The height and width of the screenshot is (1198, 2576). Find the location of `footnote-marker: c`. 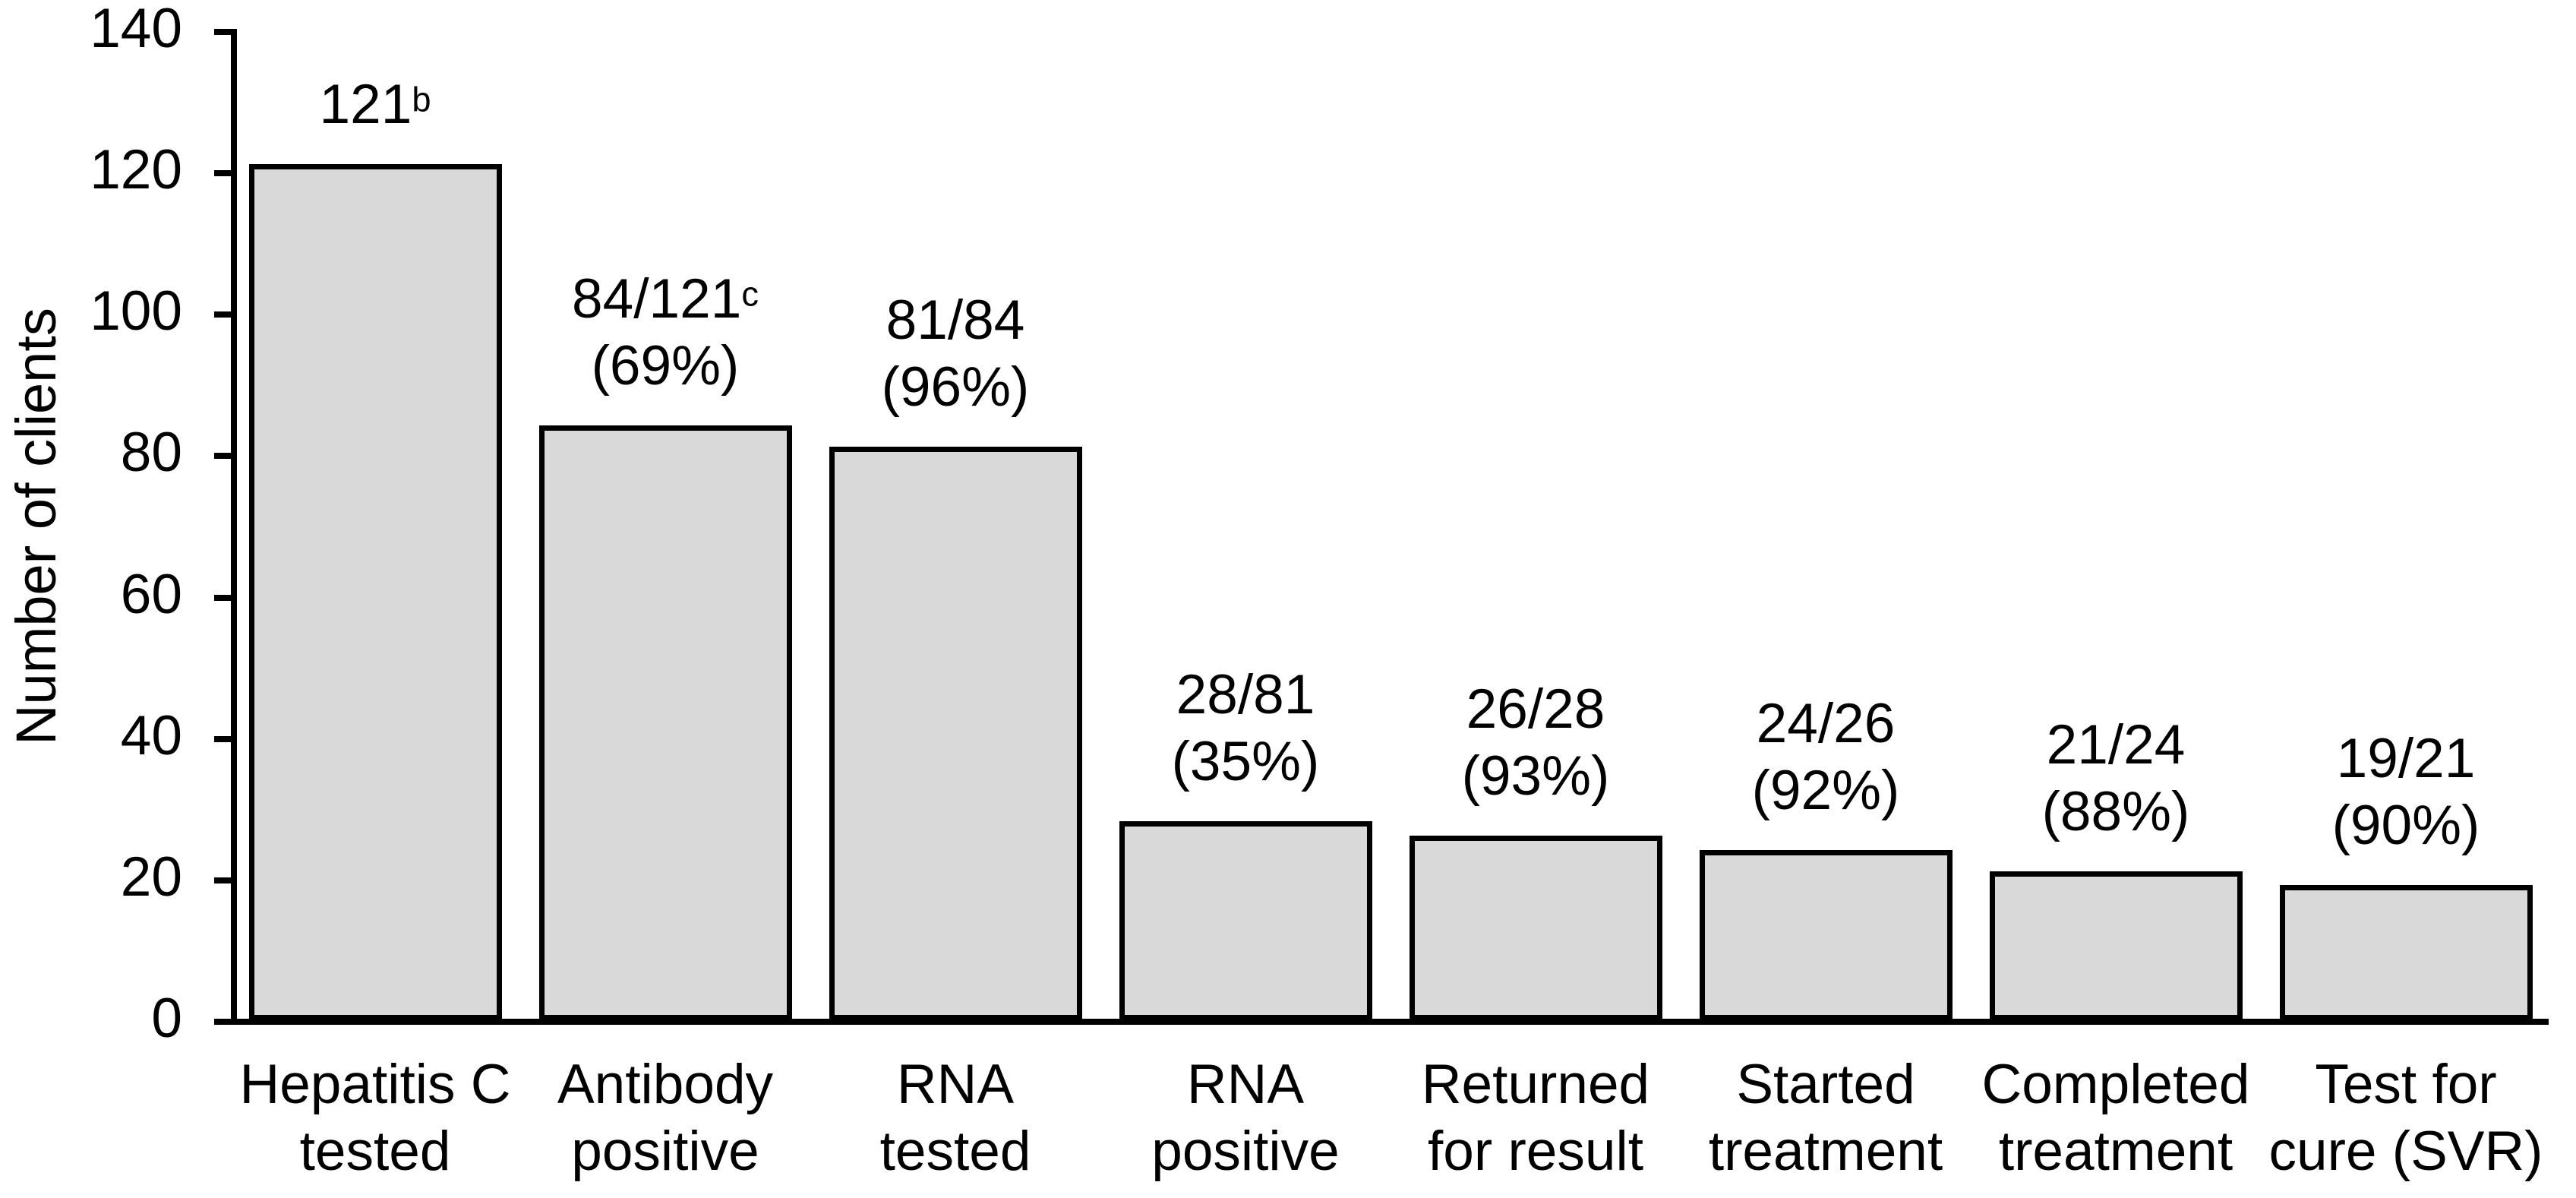

footnote-marker: c is located at coordinates (750, 294).